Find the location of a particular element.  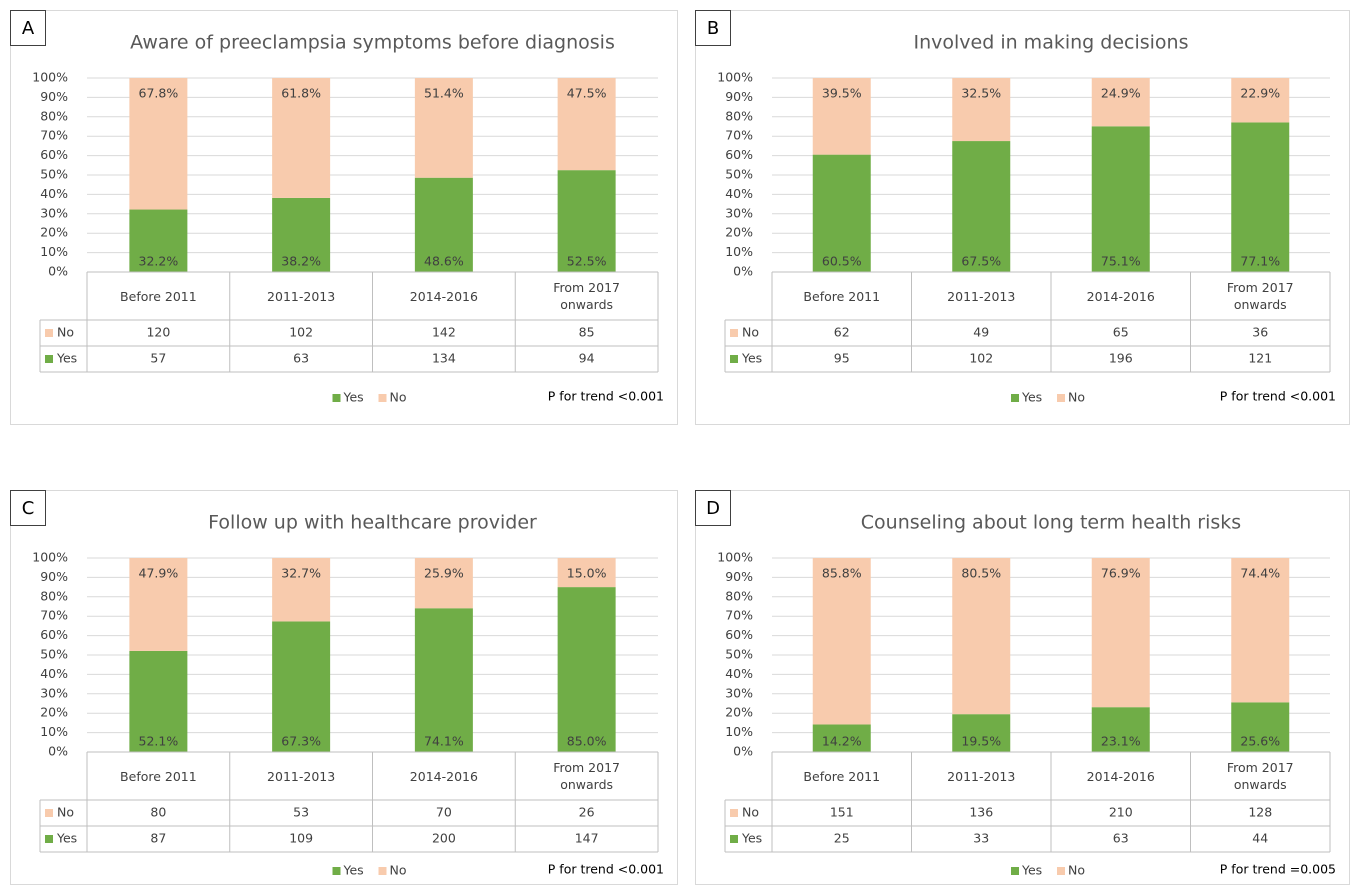

table-cell: 151 is located at coordinates (842, 812).